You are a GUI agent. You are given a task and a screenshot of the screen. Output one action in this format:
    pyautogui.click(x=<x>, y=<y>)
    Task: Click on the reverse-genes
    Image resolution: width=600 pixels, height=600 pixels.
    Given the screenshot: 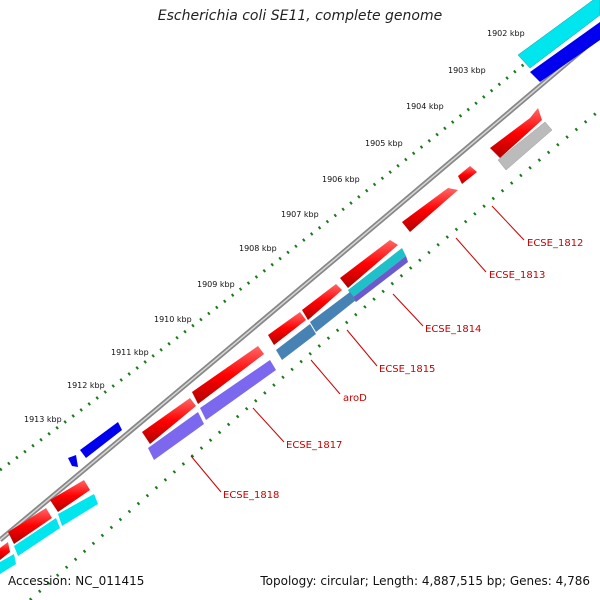 What is the action you would take?
    pyautogui.click(x=95, y=444)
    